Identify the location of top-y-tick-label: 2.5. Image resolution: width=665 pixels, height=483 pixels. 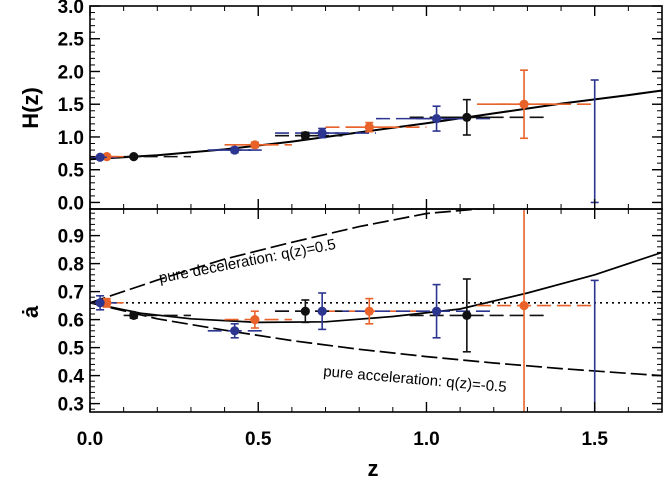
(71, 40).